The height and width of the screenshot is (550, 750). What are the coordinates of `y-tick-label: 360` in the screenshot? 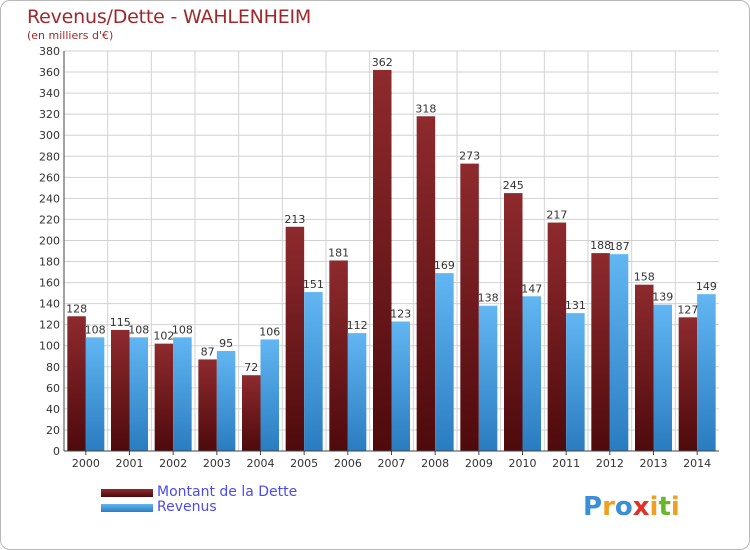 It's located at (49, 72).